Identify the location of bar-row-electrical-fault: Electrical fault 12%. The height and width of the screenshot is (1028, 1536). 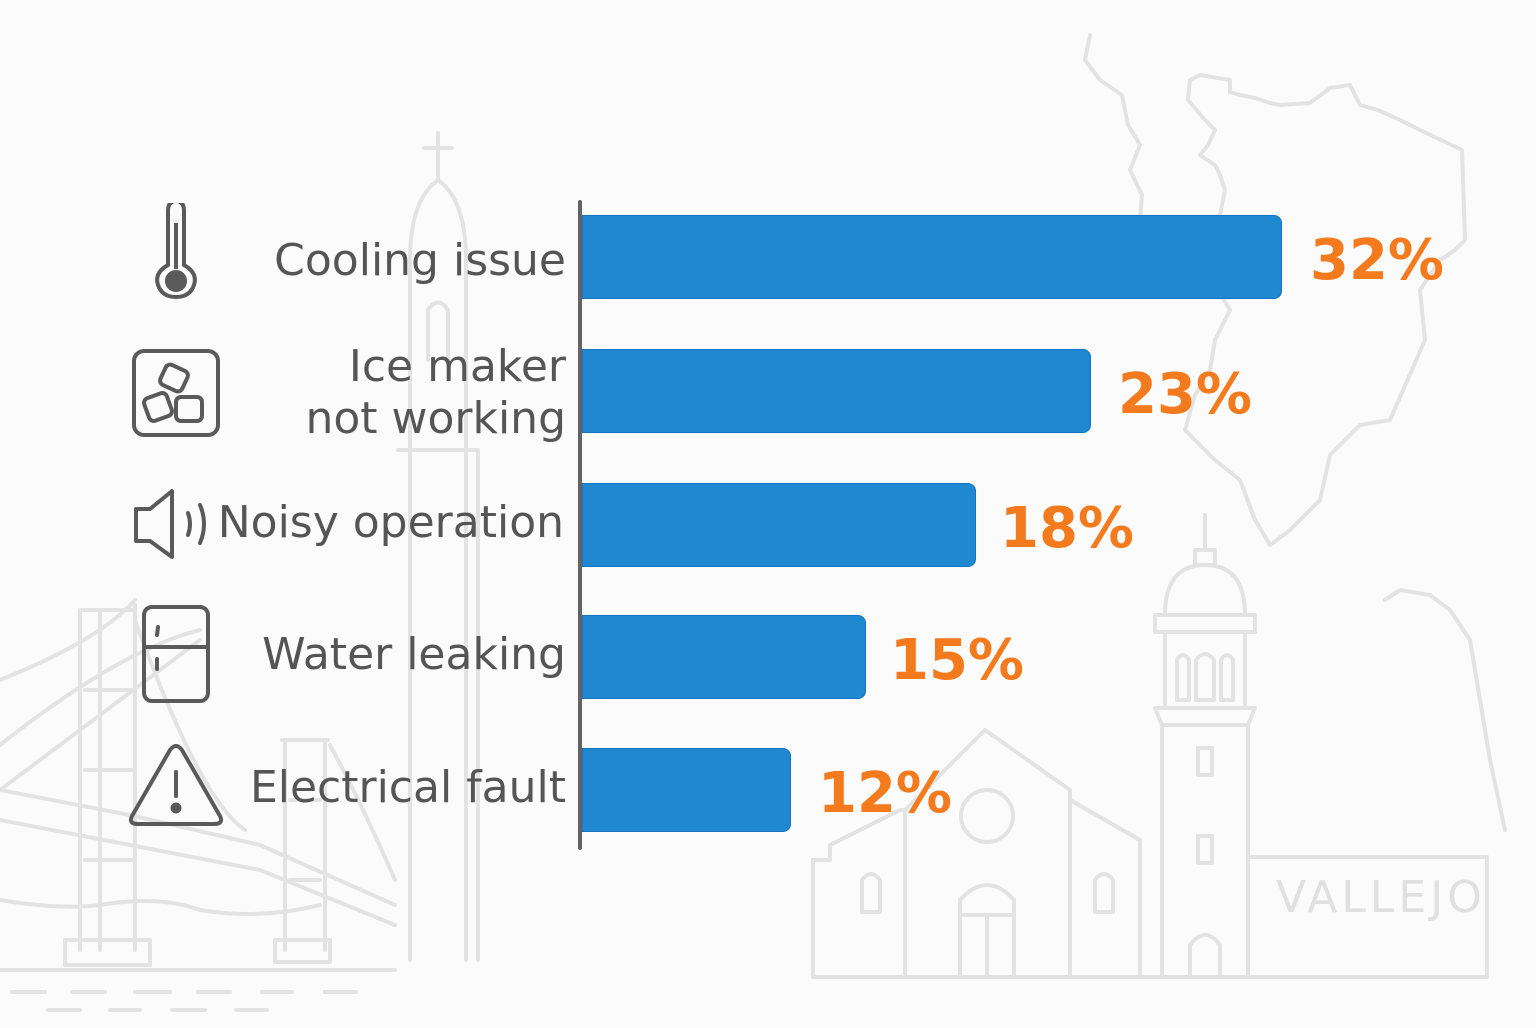
(768, 791).